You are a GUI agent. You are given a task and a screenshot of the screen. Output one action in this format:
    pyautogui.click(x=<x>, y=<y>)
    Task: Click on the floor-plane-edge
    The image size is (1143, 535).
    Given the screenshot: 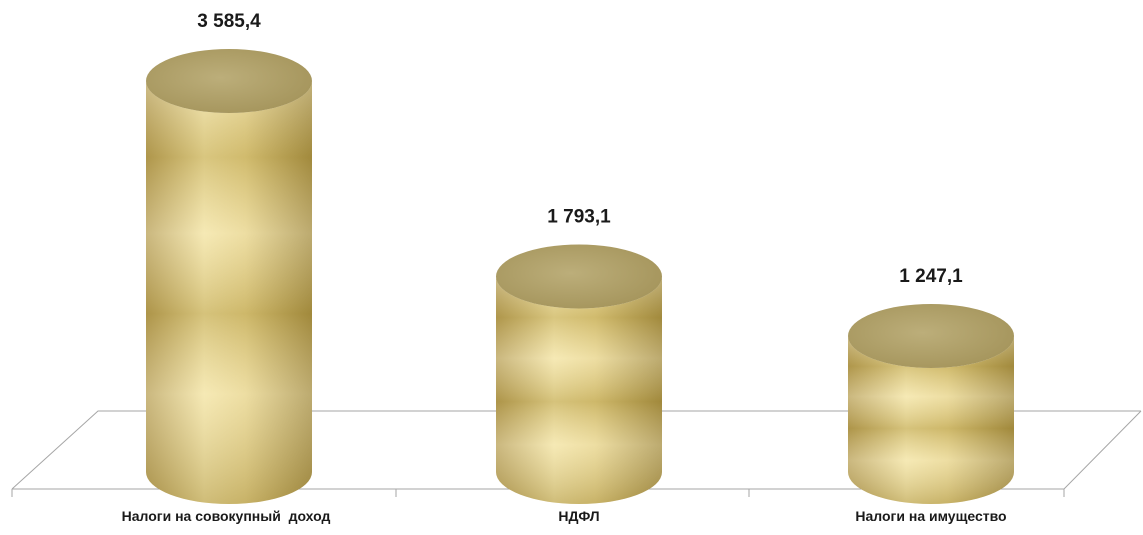 What is the action you would take?
    pyautogui.click(x=576, y=450)
    